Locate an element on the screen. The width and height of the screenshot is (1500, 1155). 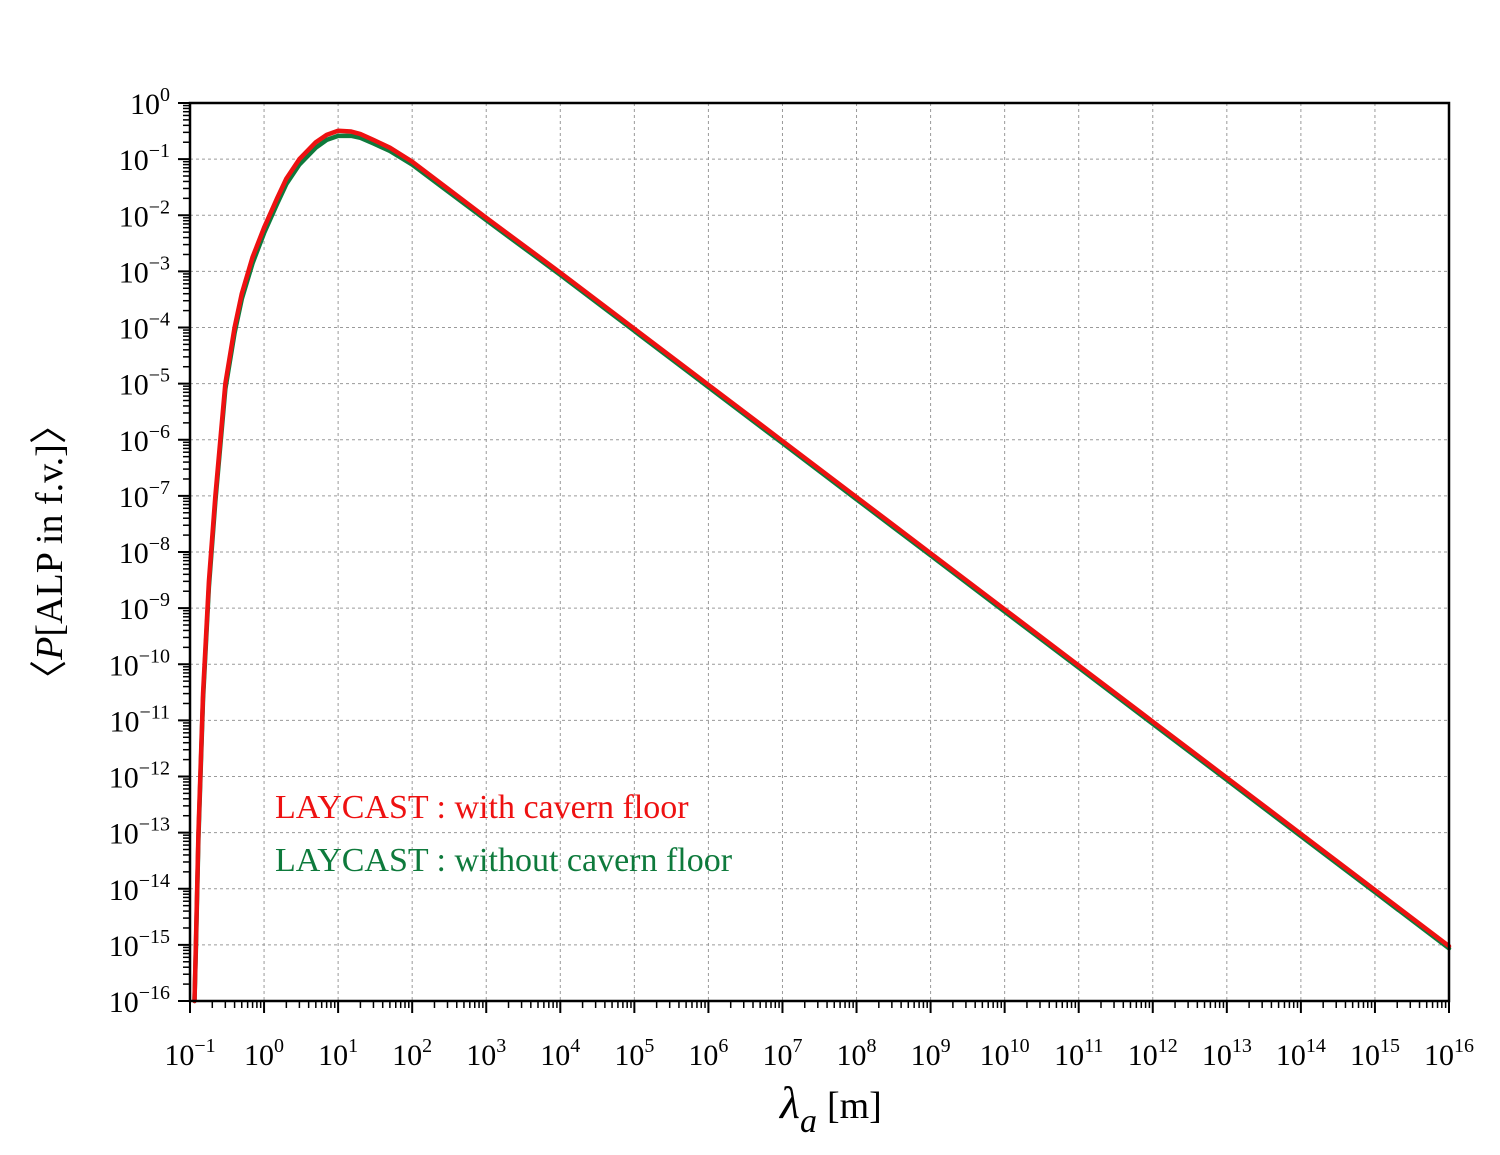
y-axis-open-bracket: 〈 is located at coordinates (50, 679).